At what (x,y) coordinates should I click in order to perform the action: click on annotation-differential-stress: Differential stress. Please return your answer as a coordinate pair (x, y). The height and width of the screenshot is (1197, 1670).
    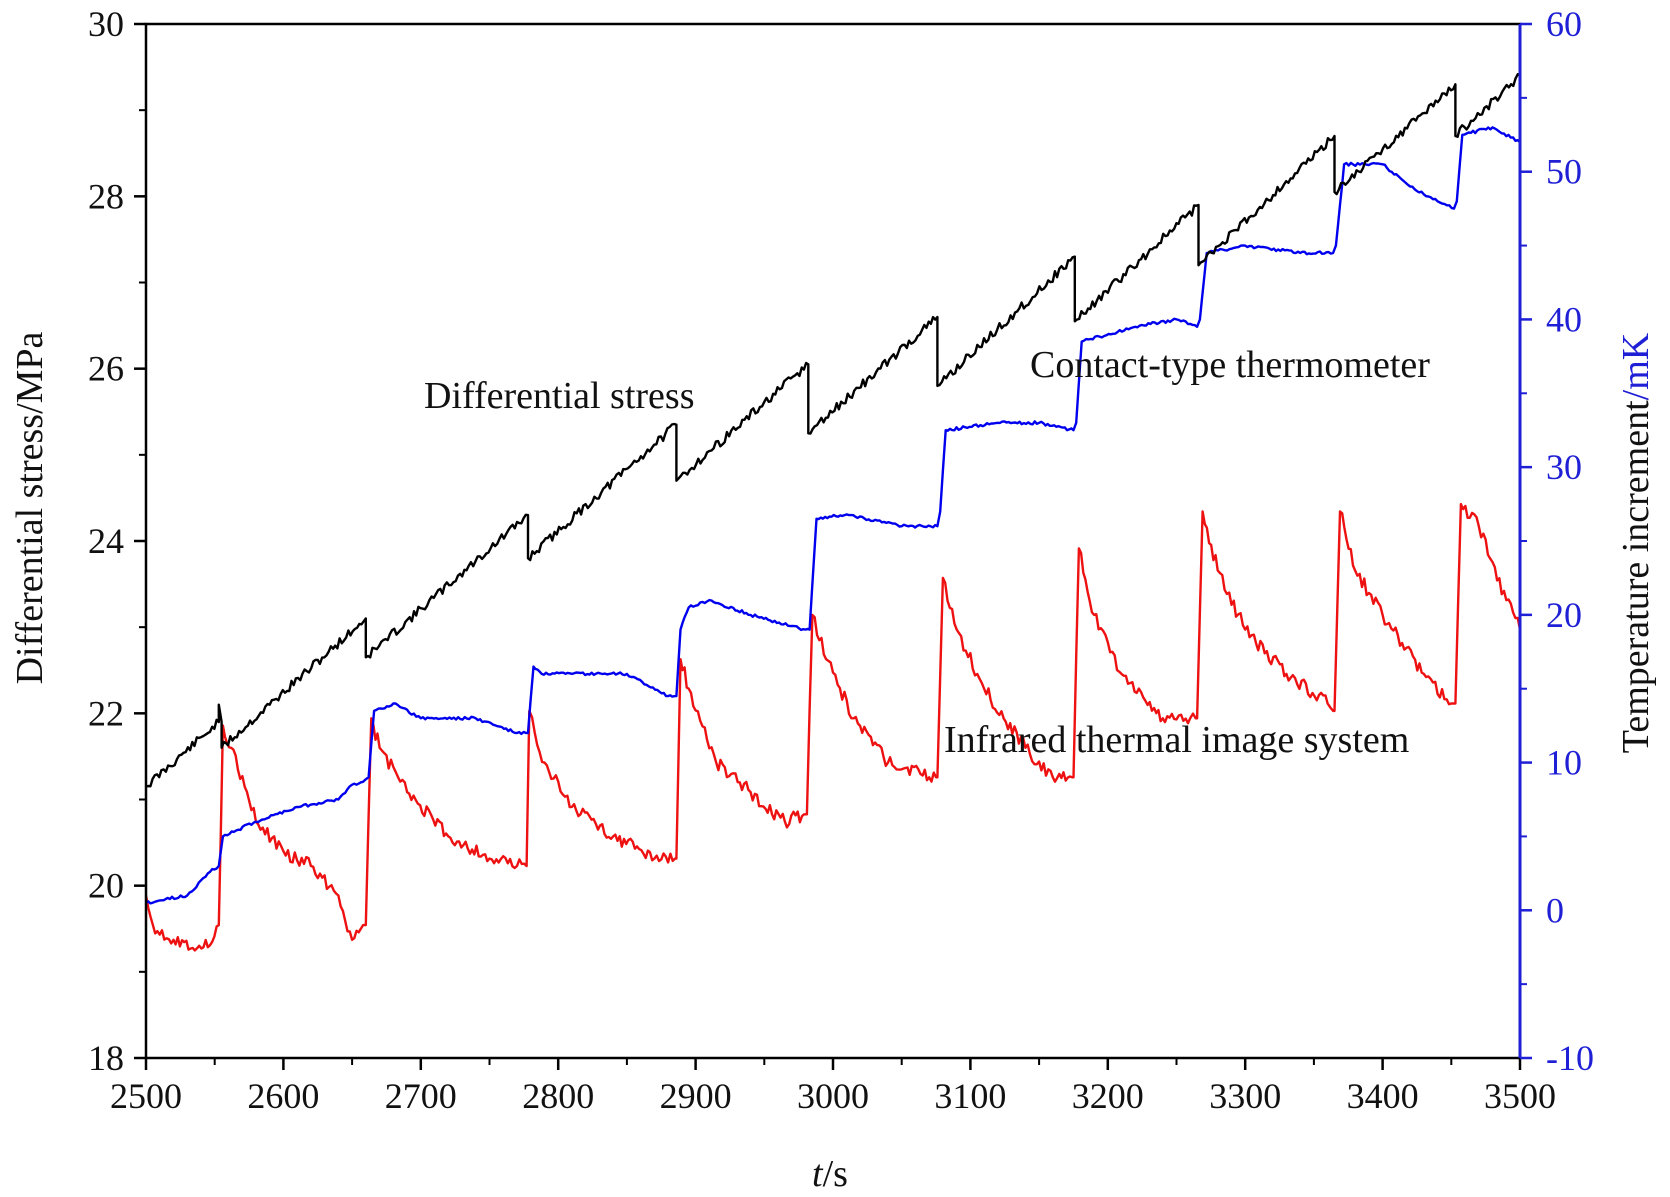
    Looking at the image, I should click on (559, 396).